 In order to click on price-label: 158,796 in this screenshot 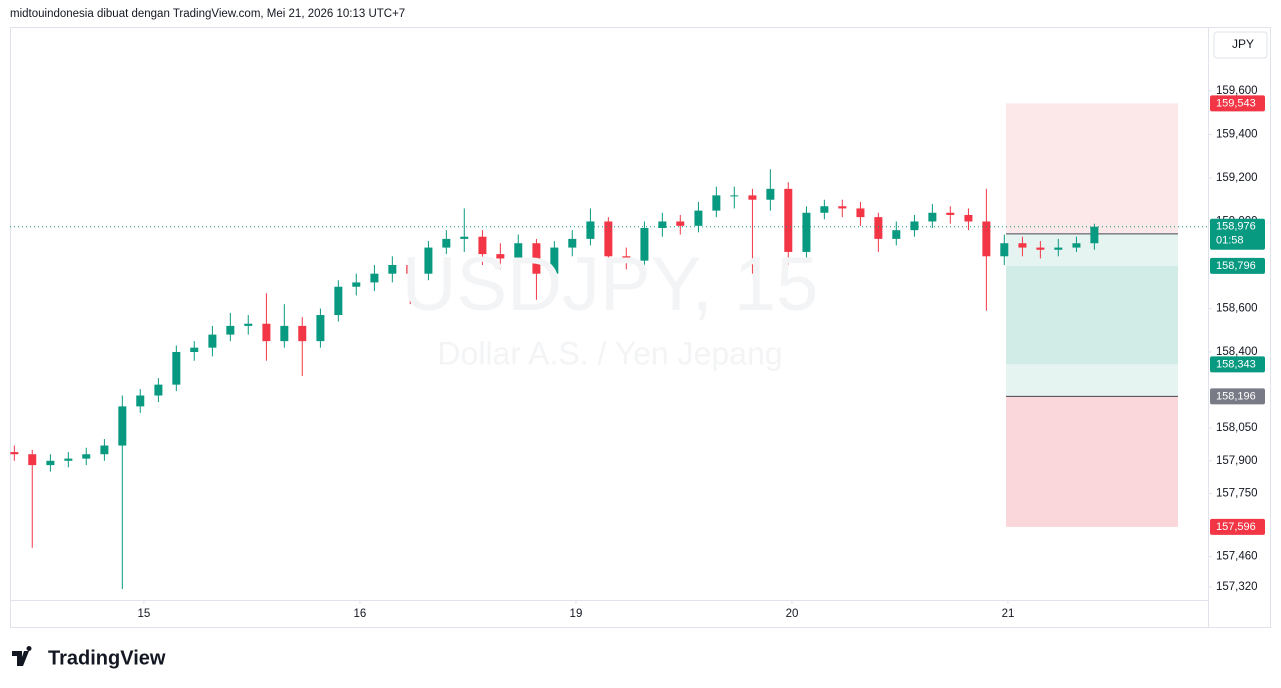, I will do `click(1236, 266)`.